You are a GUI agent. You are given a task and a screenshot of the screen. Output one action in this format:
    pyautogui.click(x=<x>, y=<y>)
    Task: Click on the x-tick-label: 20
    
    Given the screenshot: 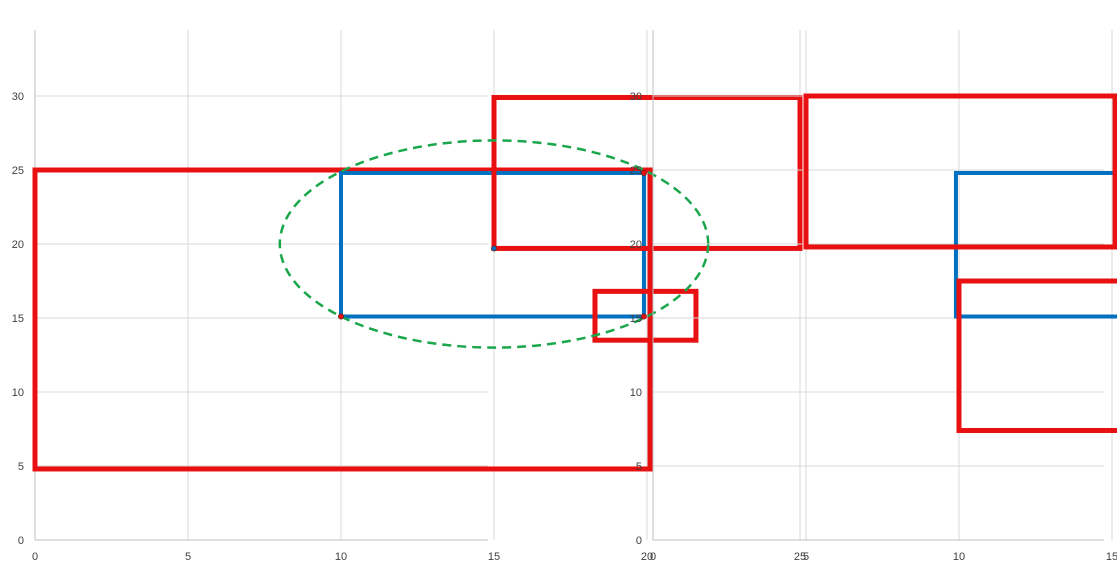 What is the action you would take?
    pyautogui.click(x=647, y=557)
    